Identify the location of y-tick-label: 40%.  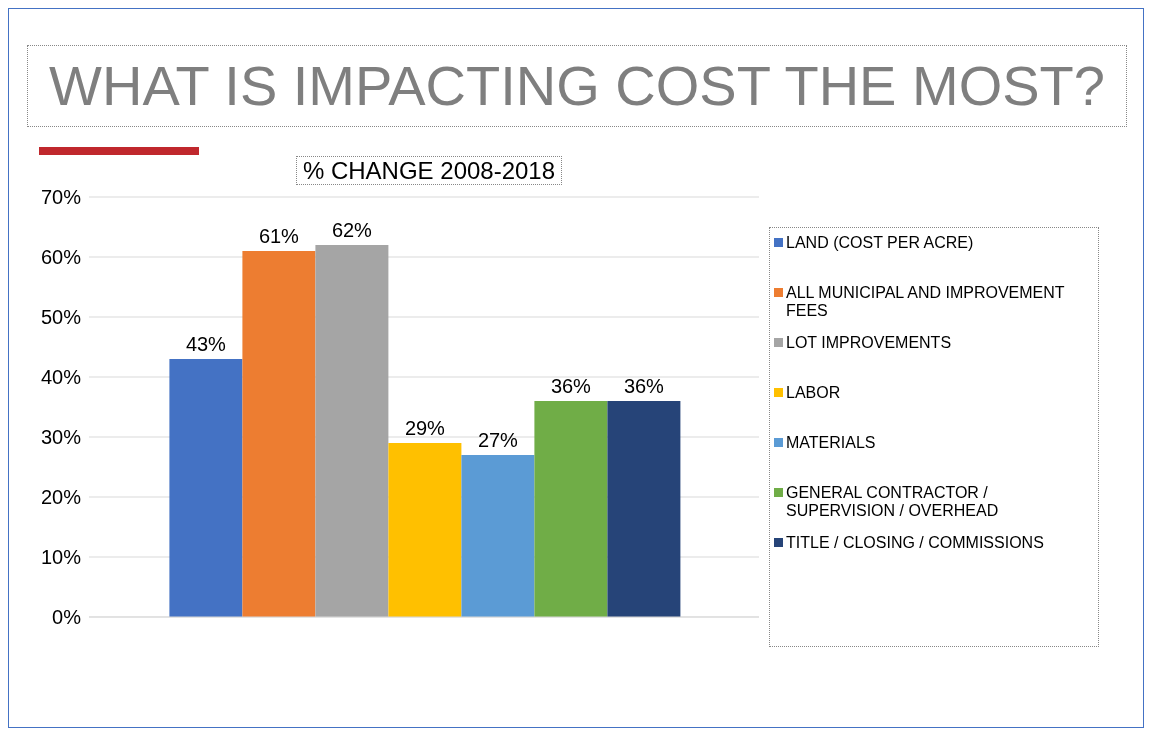
(61, 377).